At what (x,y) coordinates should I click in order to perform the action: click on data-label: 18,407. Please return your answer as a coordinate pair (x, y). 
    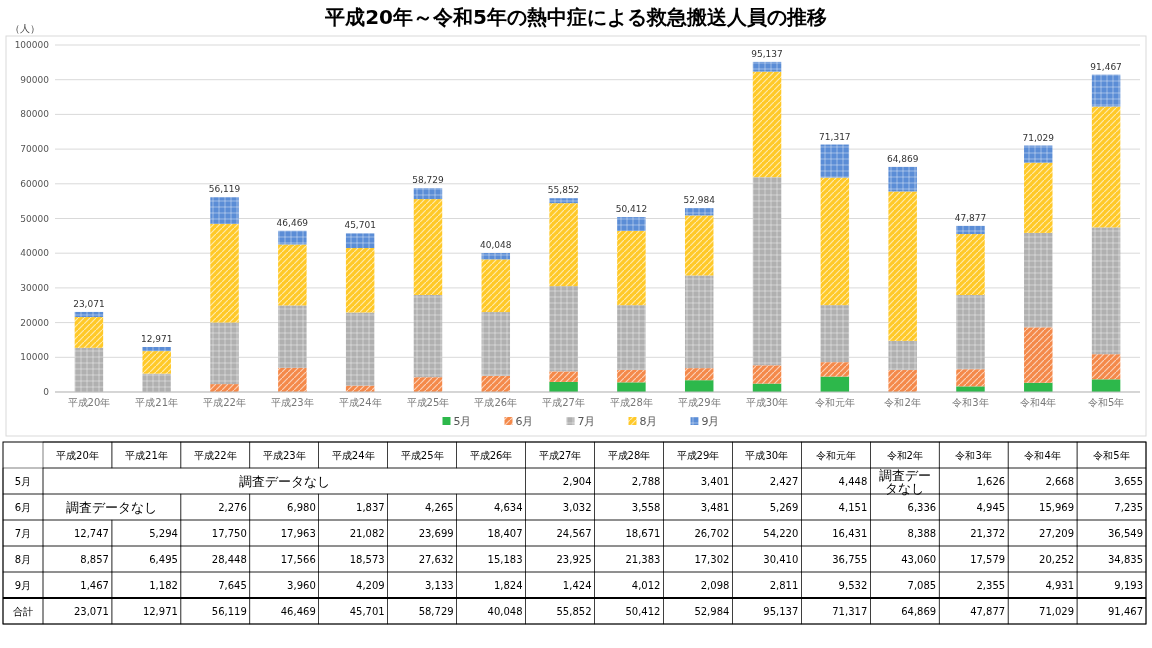
    Looking at the image, I should click on (505, 533).